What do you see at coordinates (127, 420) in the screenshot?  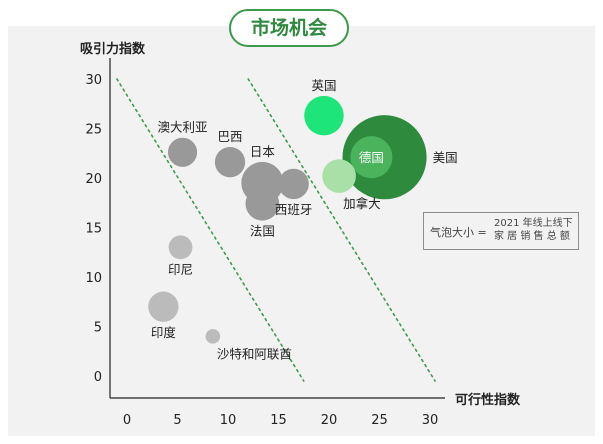 I see `x-tick-label: 0` at bounding box center [127, 420].